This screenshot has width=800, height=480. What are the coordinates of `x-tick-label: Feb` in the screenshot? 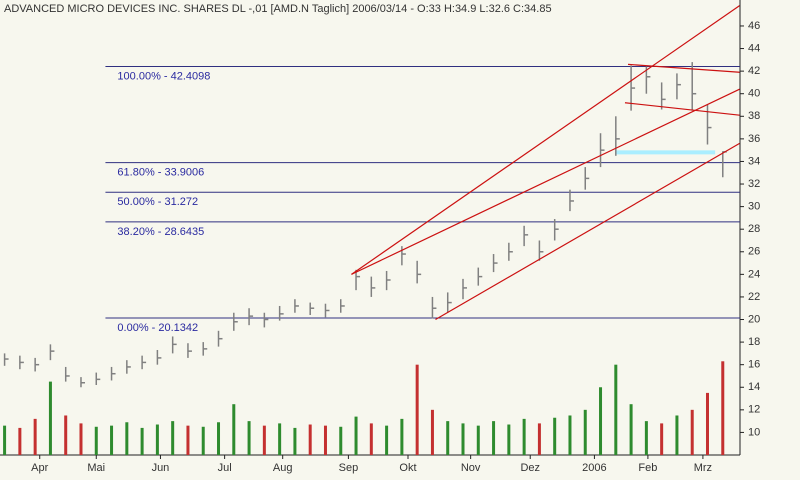 It's located at (647, 468).